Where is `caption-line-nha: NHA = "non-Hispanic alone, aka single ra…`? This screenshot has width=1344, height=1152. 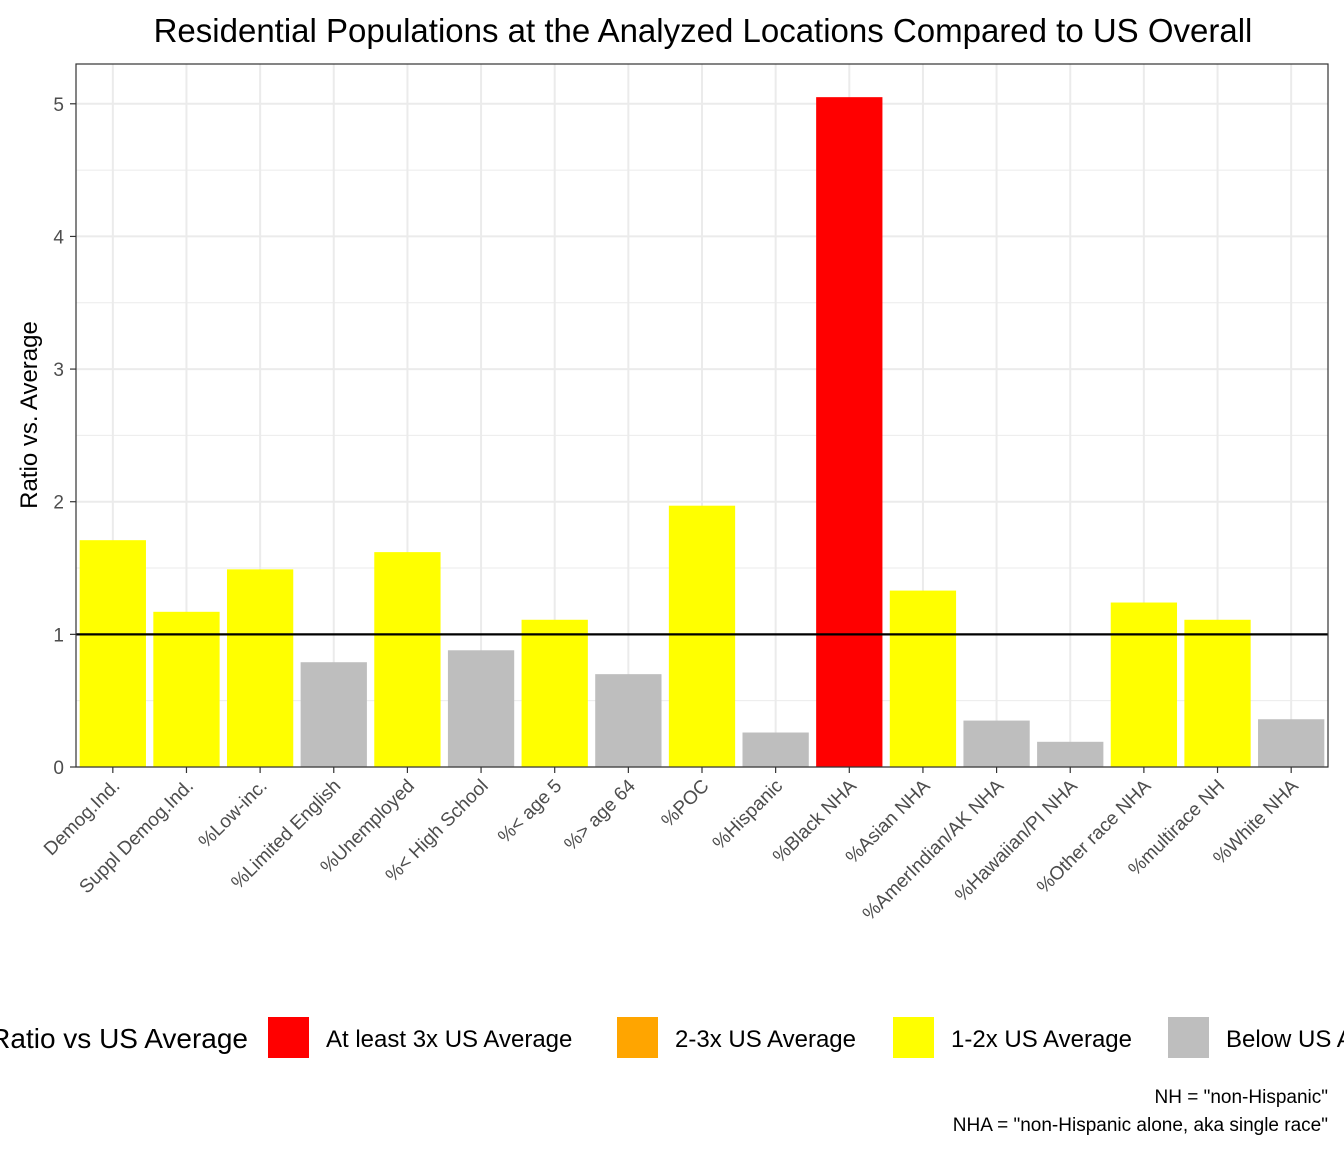 caption-line-nha: NHA = "non-Hispanic alone, aka single ra… is located at coordinates (1140, 1125).